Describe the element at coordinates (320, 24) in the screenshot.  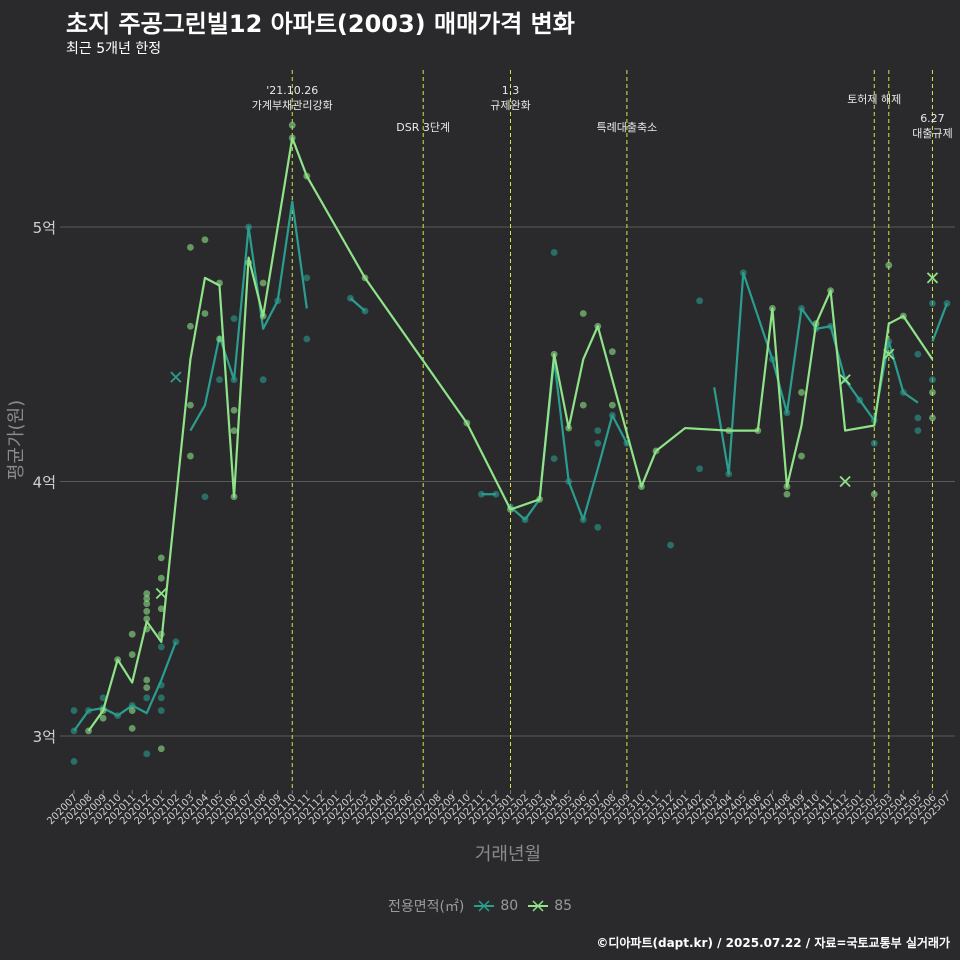
I see `chart-title: 초지 주공그린빌12 아파트(2003) 매매가격 변화` at that location.